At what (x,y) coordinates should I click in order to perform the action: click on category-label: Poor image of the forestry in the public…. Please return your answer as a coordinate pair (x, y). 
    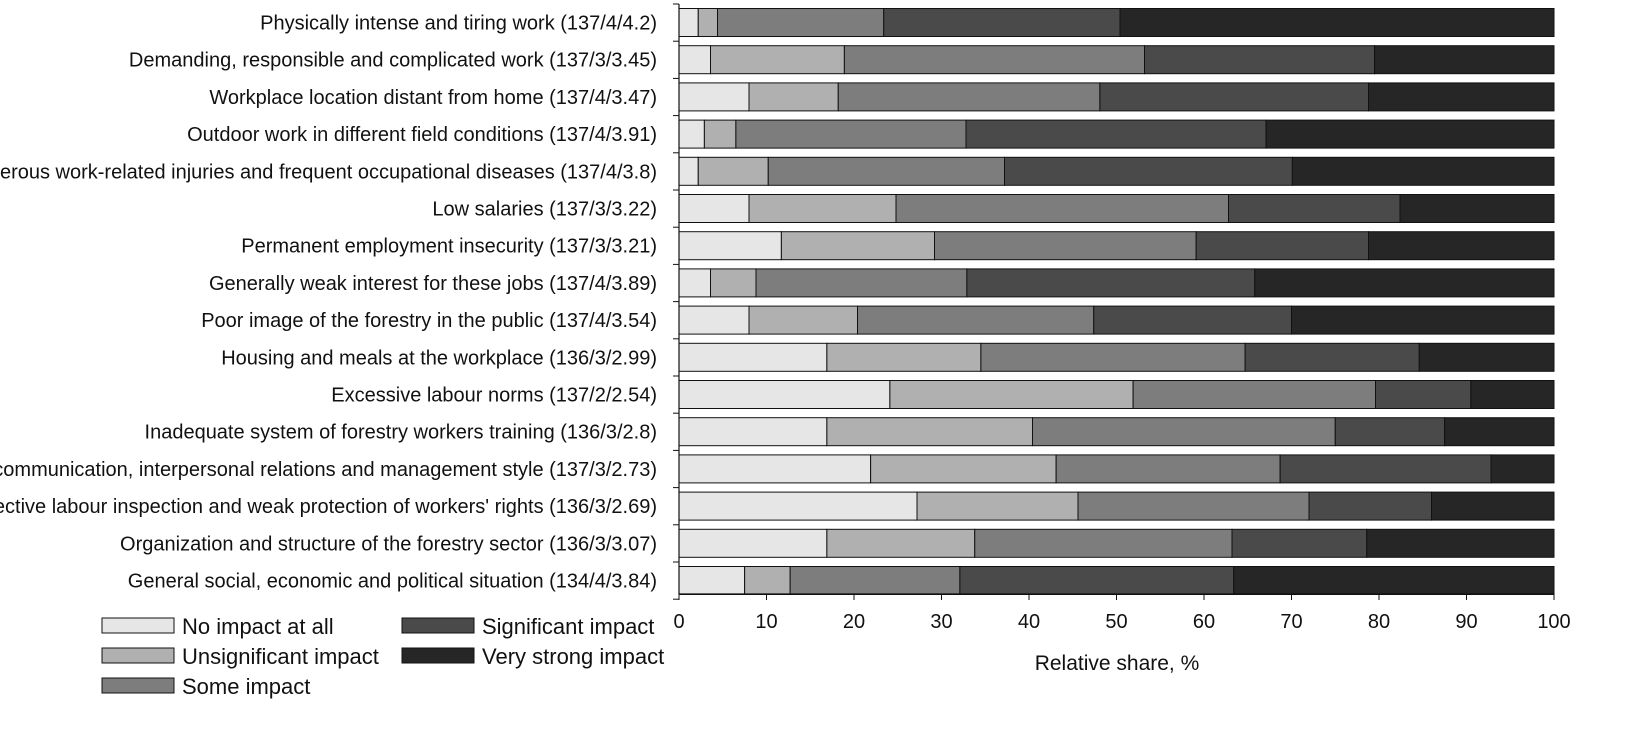
    Looking at the image, I should click on (429, 321).